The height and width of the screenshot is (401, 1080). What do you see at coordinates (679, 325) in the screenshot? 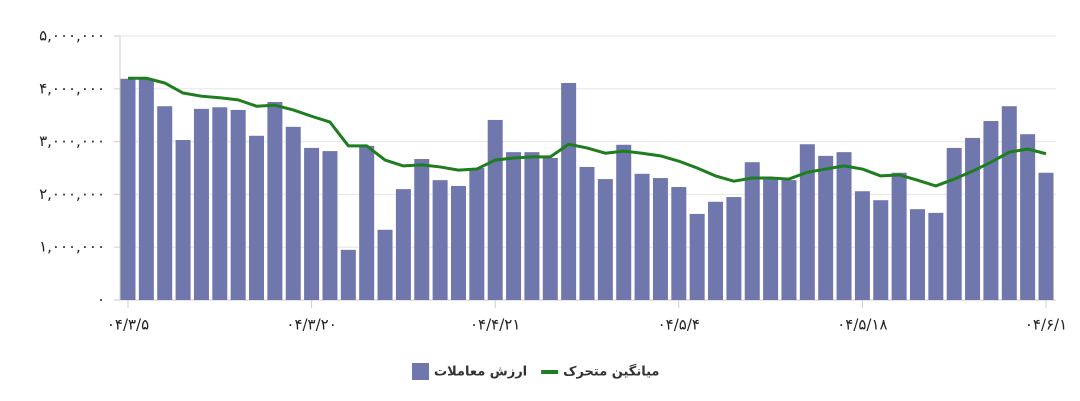
I see `x-tick-label: ۰۴/۵/۴` at bounding box center [679, 325].